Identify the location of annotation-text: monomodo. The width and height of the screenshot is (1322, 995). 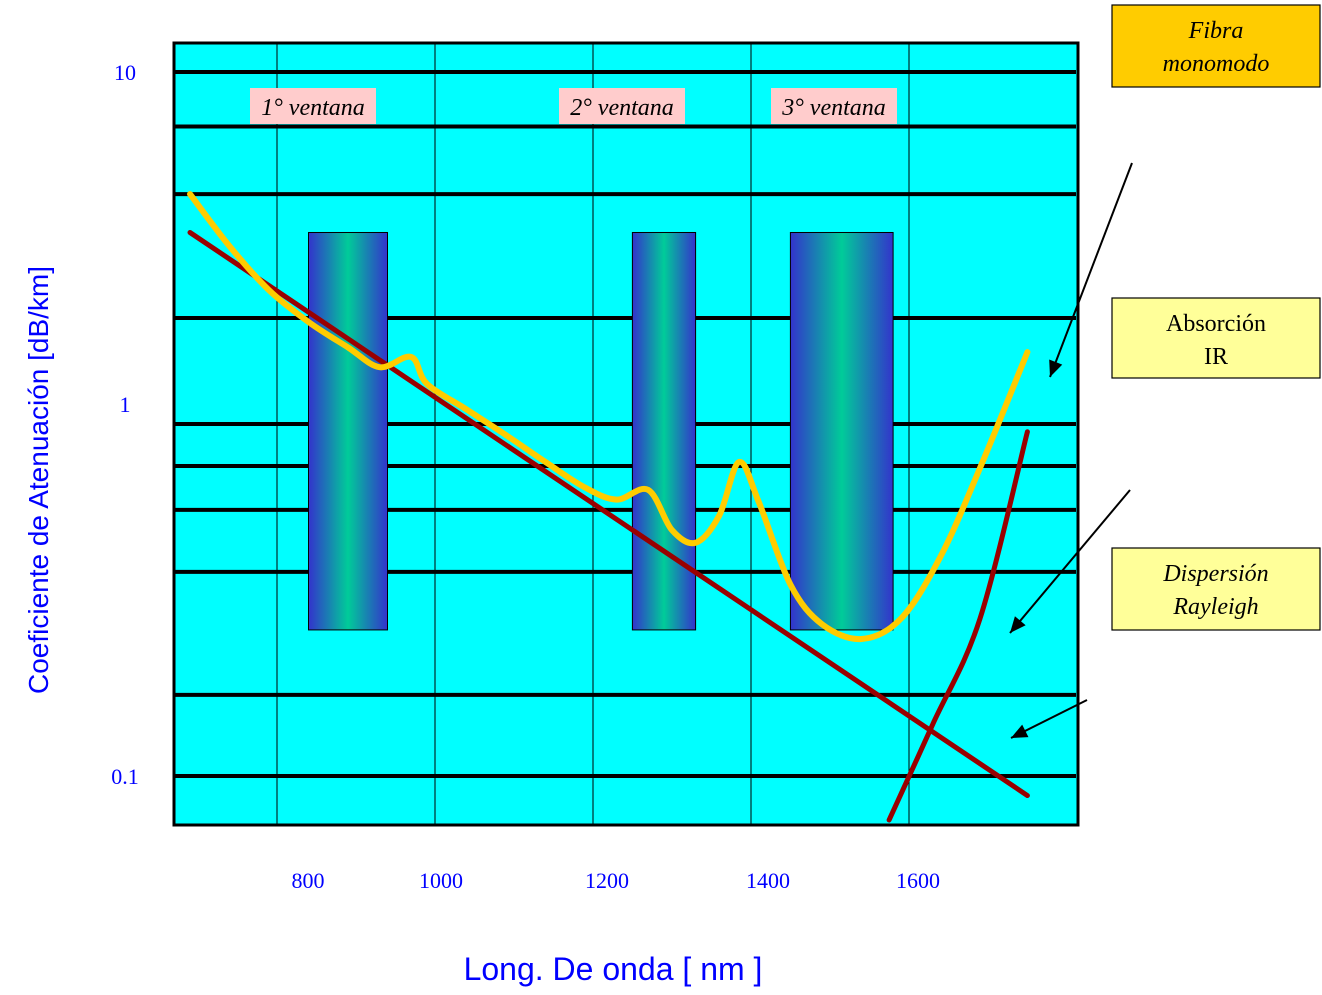
(1216, 64).